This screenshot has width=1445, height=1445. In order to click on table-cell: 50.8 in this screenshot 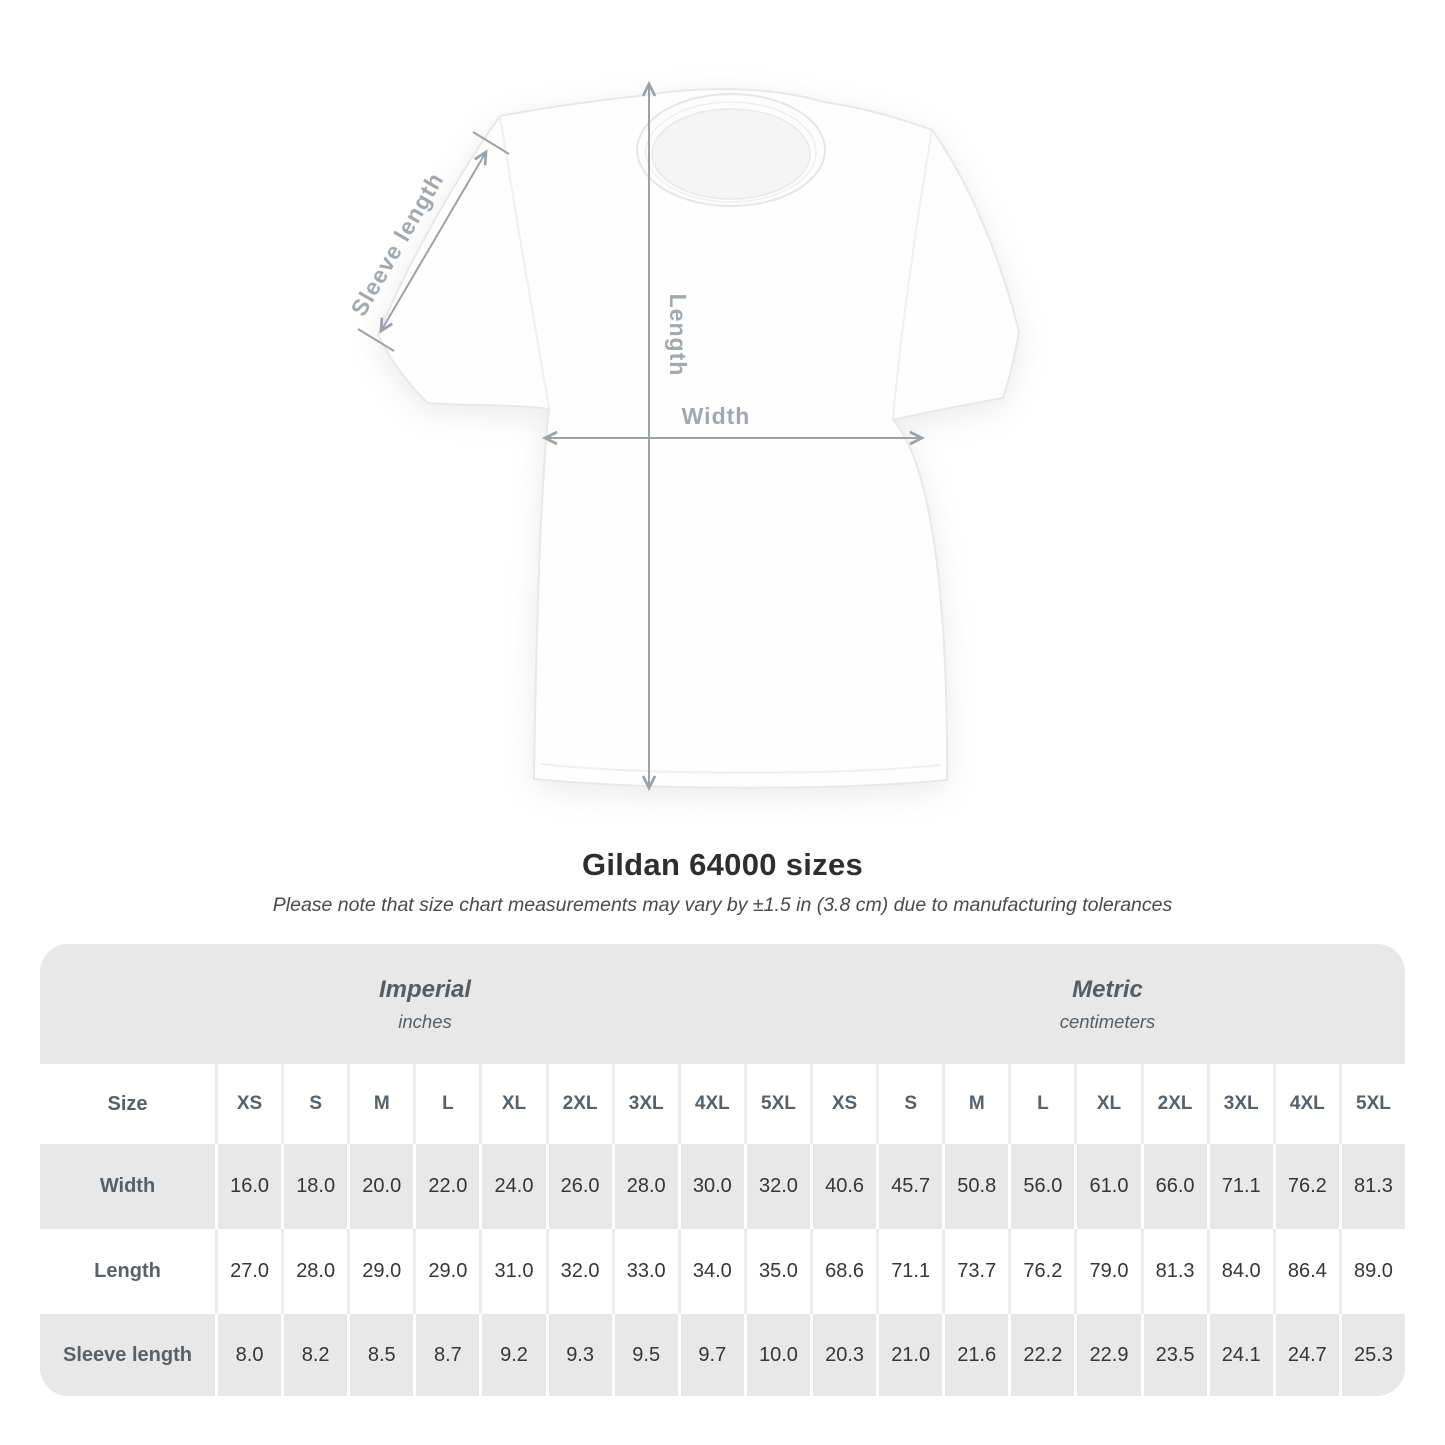, I will do `click(975, 1186)`.